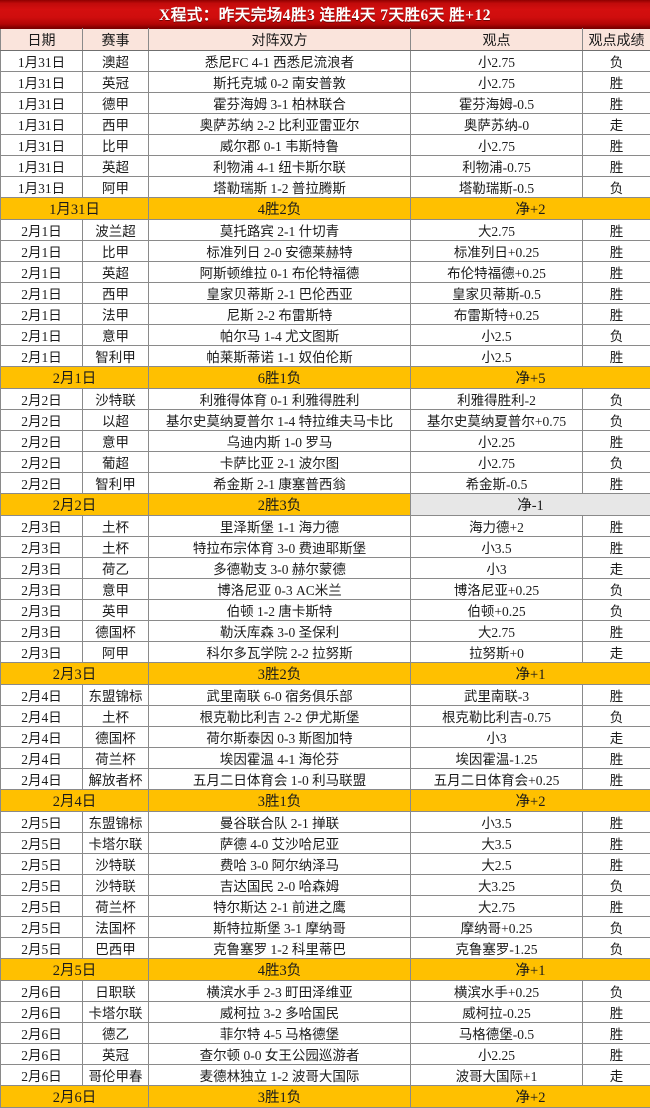 The image size is (650, 1108). I want to click on cell-match: 多德勒支 3-0 赫尔蒙德, so click(280, 568).